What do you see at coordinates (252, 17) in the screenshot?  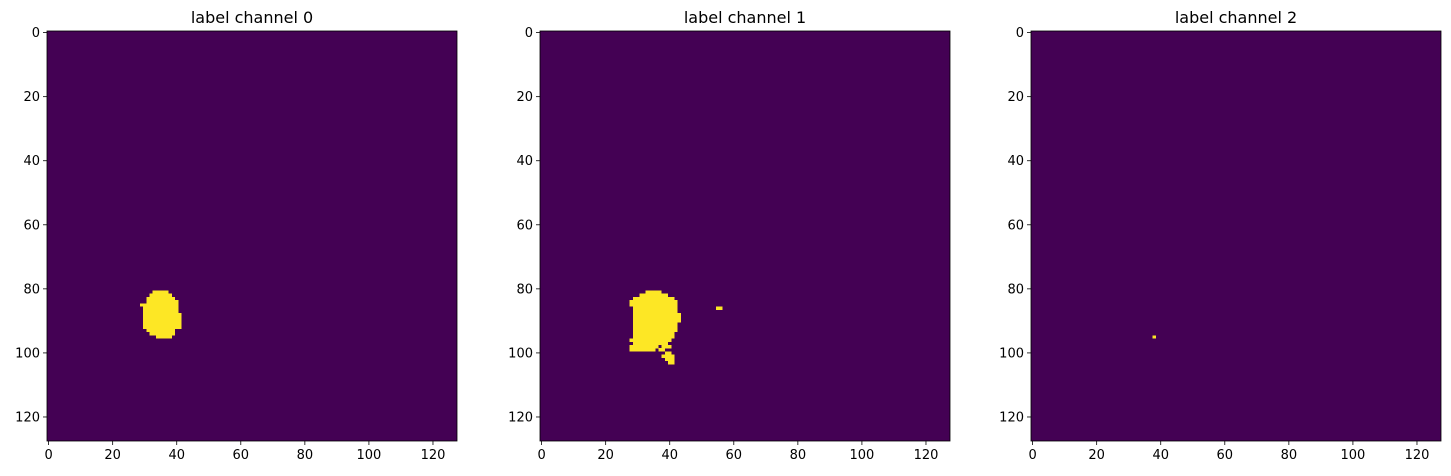 I see `panel-title: label channel 0` at bounding box center [252, 17].